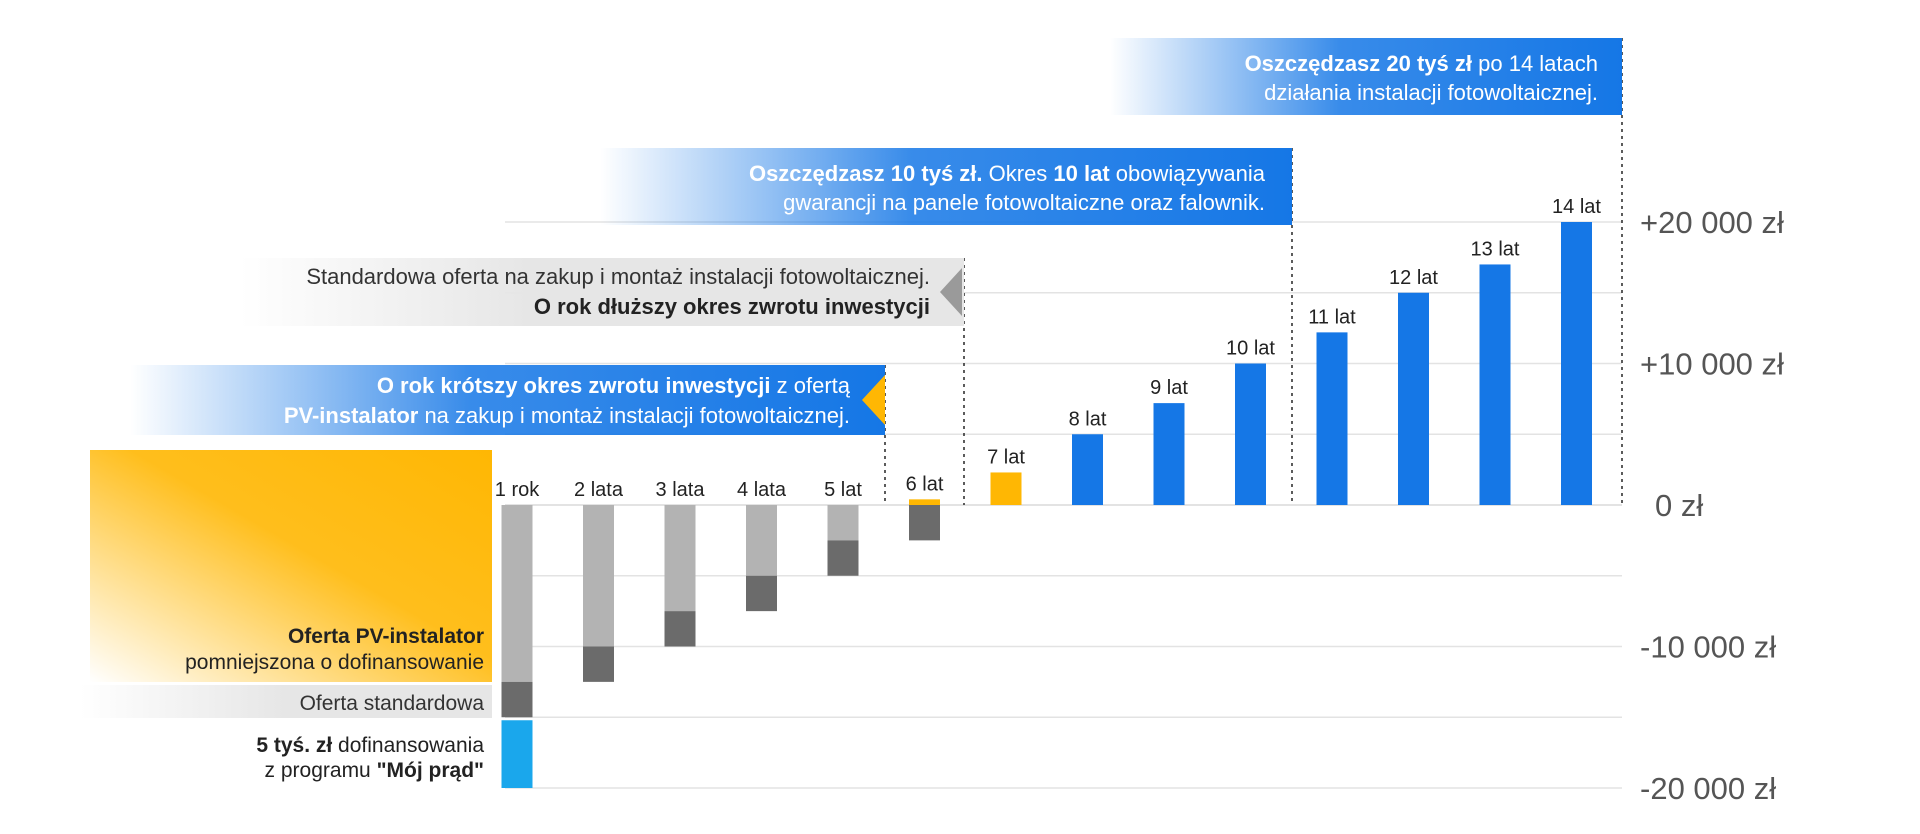  Describe the element at coordinates (1169, 388) in the screenshot. I see `category-label: 9 lat` at that location.